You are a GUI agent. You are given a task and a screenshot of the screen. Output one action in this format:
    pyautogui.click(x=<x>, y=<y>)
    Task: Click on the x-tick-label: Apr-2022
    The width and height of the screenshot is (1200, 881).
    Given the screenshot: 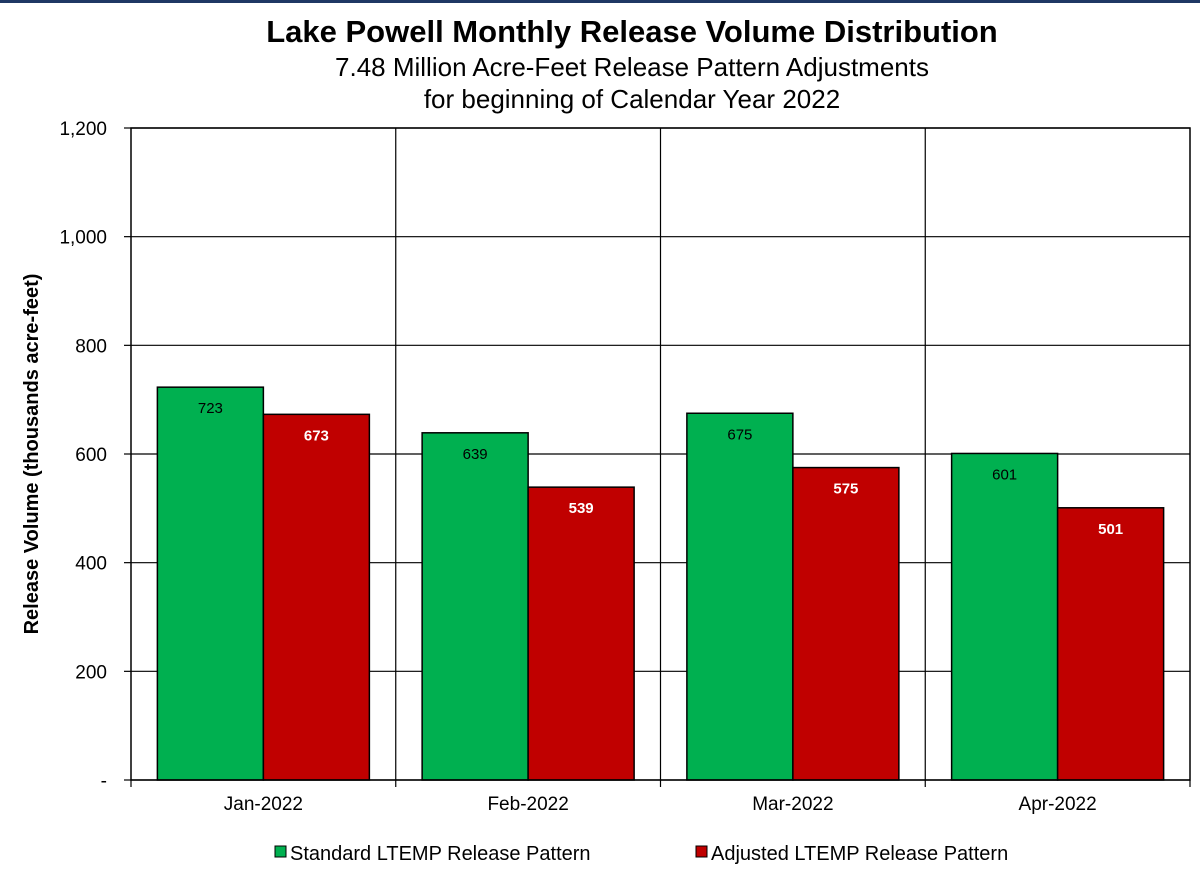 What is the action you would take?
    pyautogui.click(x=1058, y=804)
    